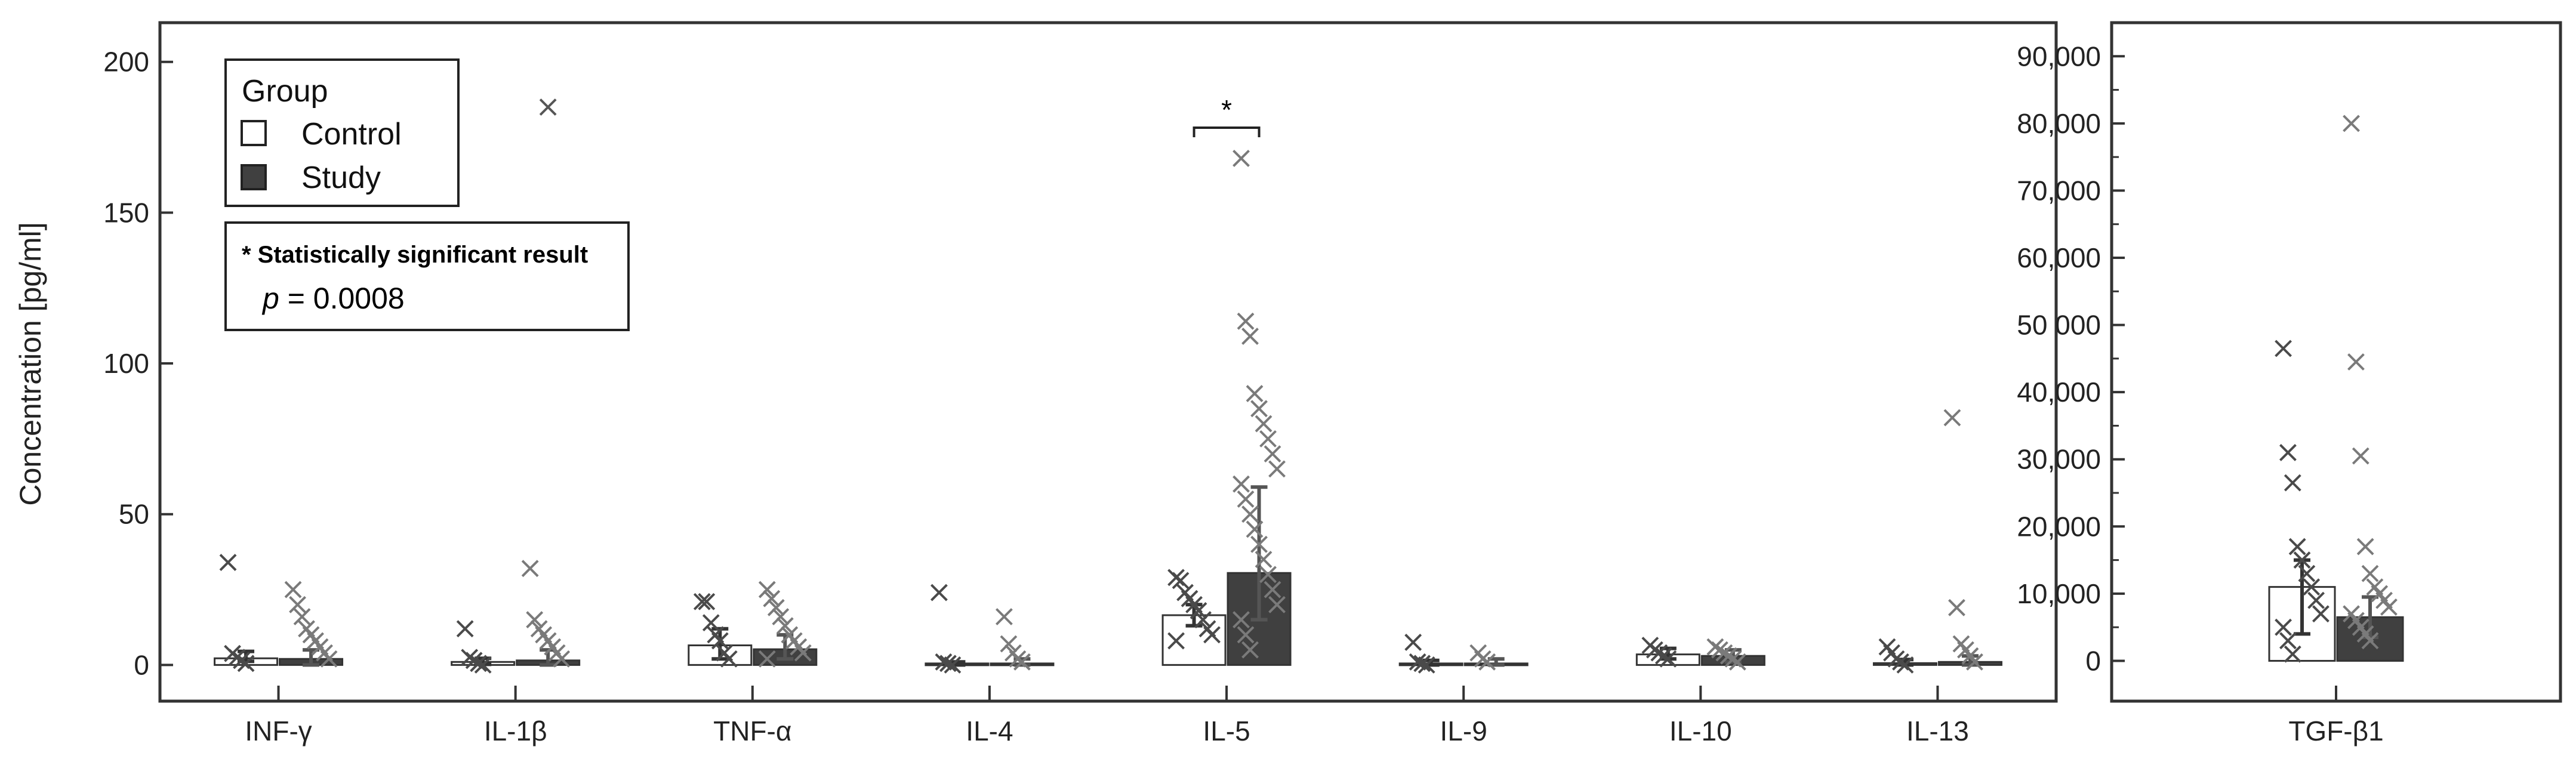  What do you see at coordinates (2059, 325) in the screenshot?
I see `y-tick-label: 50 000` at bounding box center [2059, 325].